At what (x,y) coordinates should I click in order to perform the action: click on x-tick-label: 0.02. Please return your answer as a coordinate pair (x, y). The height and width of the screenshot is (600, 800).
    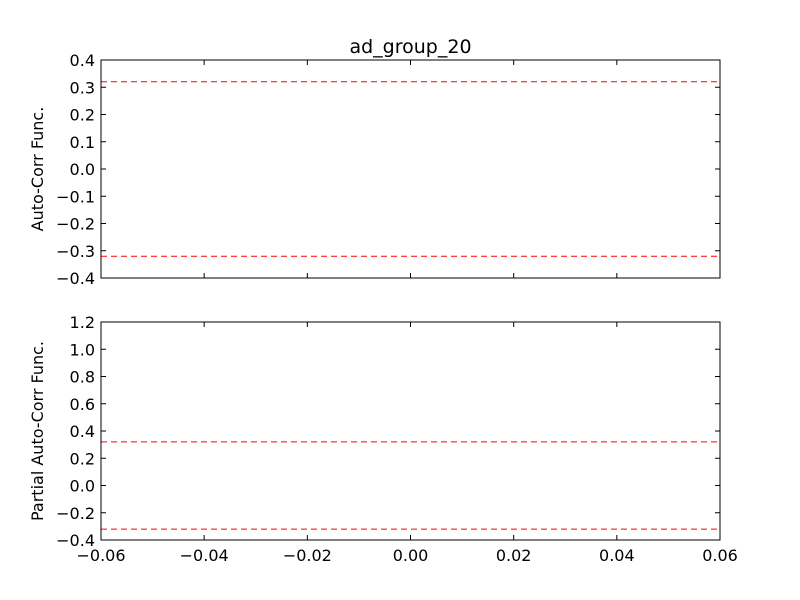
    Looking at the image, I should click on (514, 555).